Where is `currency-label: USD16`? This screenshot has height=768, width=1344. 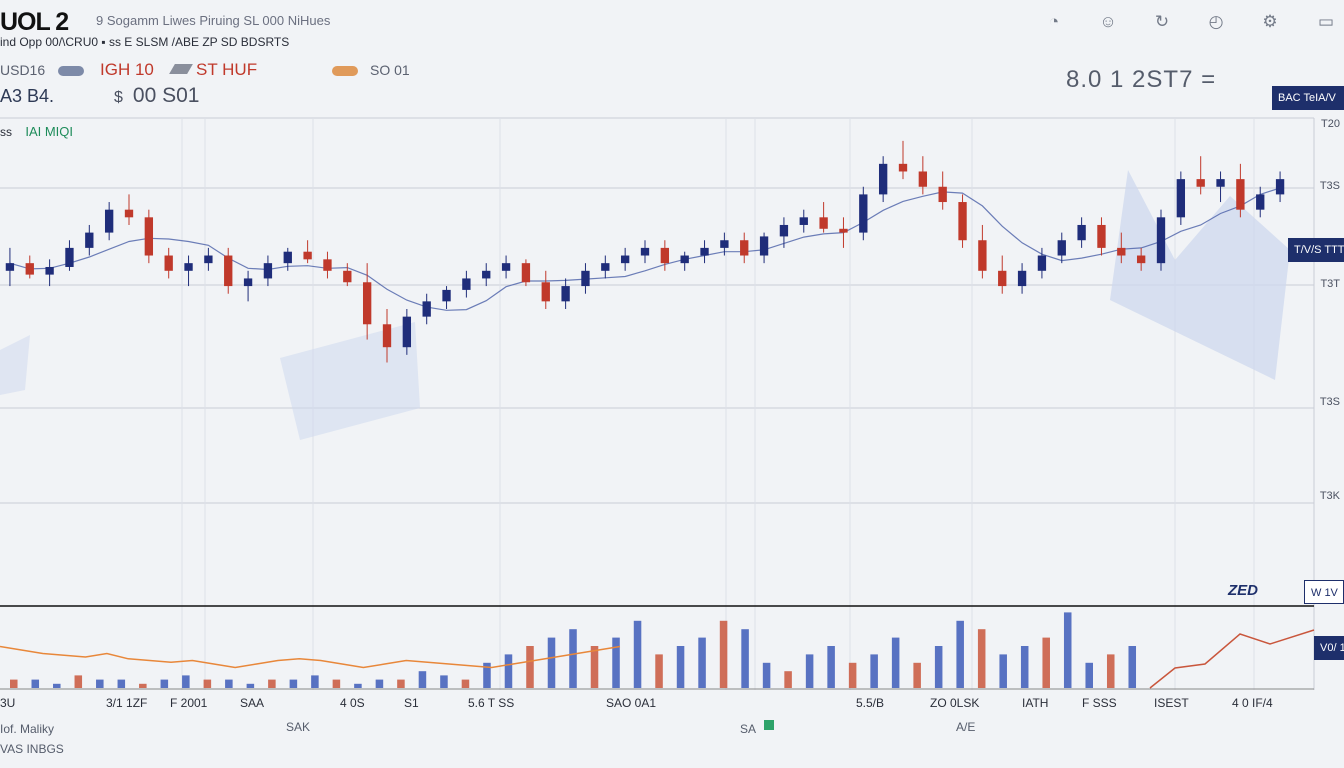 currency-label: USD16 is located at coordinates (23, 70).